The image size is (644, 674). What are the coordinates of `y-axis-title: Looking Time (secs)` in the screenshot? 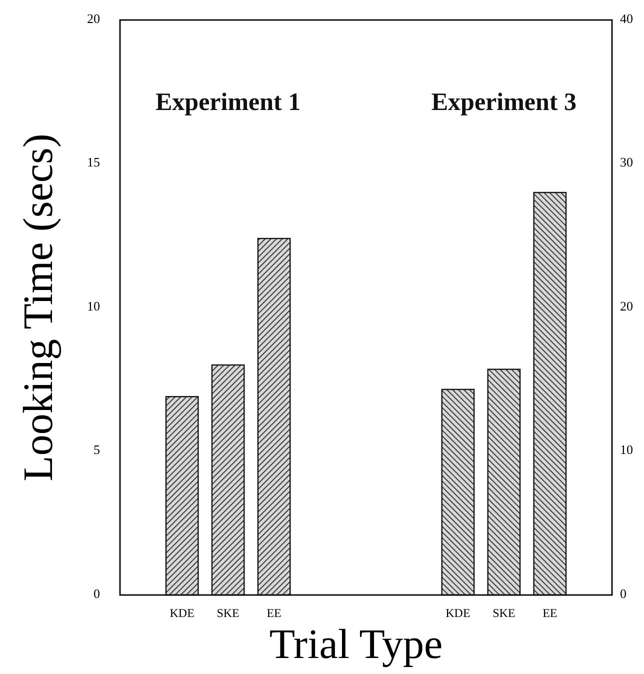 It's located at (39, 308).